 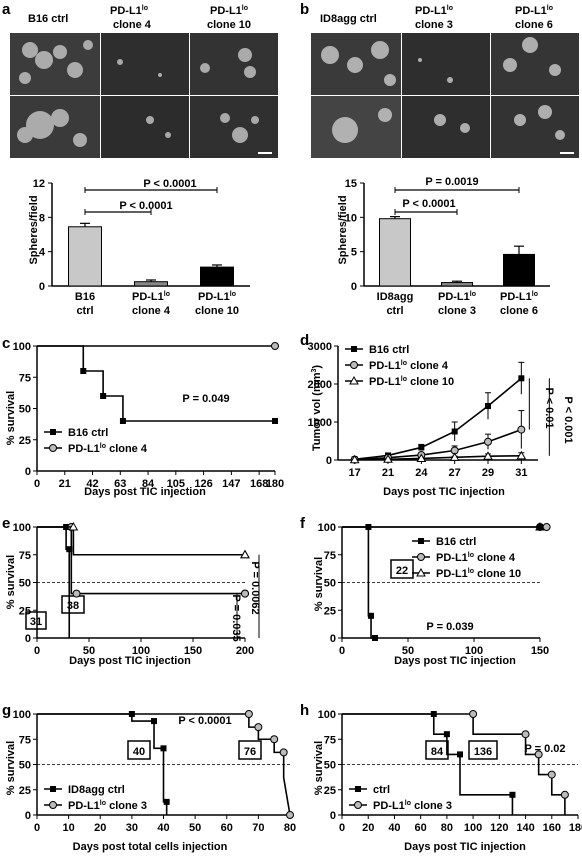 I want to click on y-tick-label-c: 100, so click(x=22, y=347).